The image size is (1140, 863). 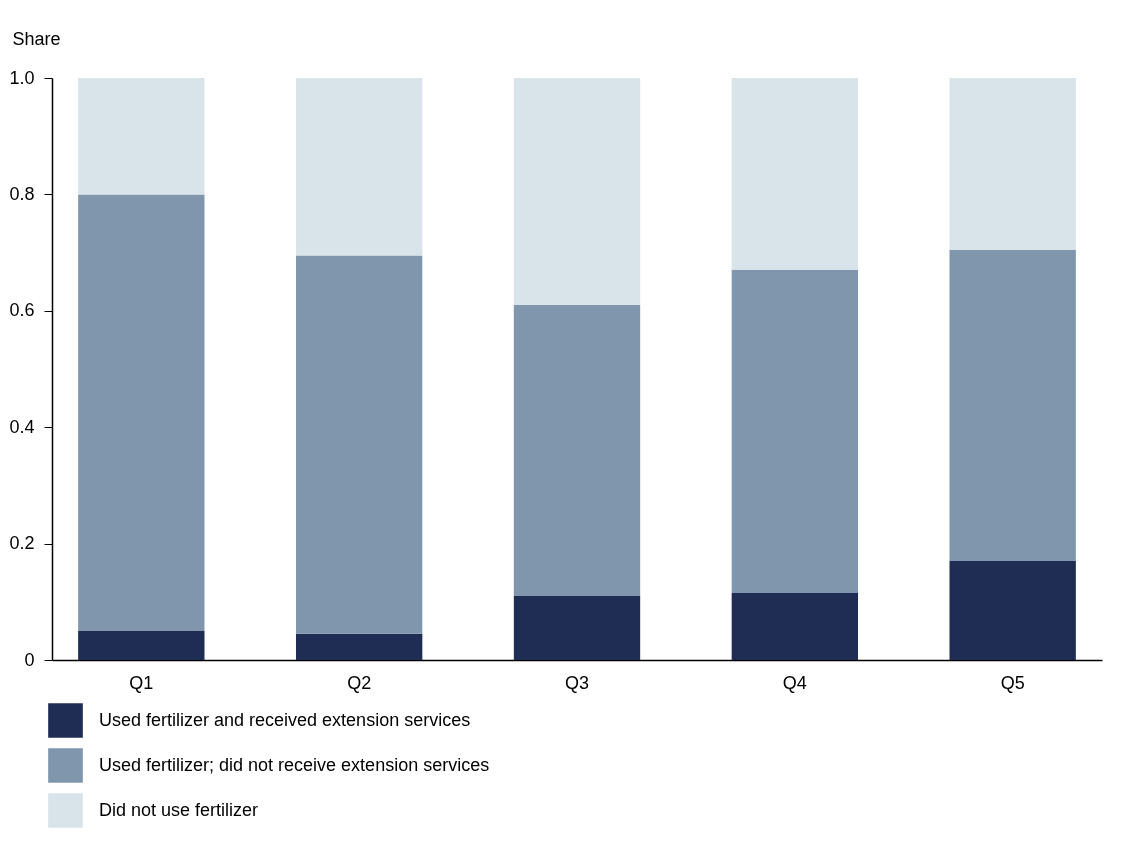 What do you see at coordinates (22, 310) in the screenshot?
I see `y-tick-label: 0.6` at bounding box center [22, 310].